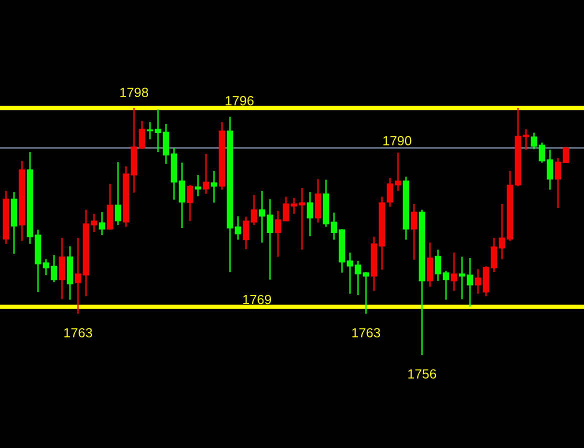 Image resolution: width=584 pixels, height=448 pixels. What do you see at coordinates (422, 374) in the screenshot?
I see `annotation: 1756` at bounding box center [422, 374].